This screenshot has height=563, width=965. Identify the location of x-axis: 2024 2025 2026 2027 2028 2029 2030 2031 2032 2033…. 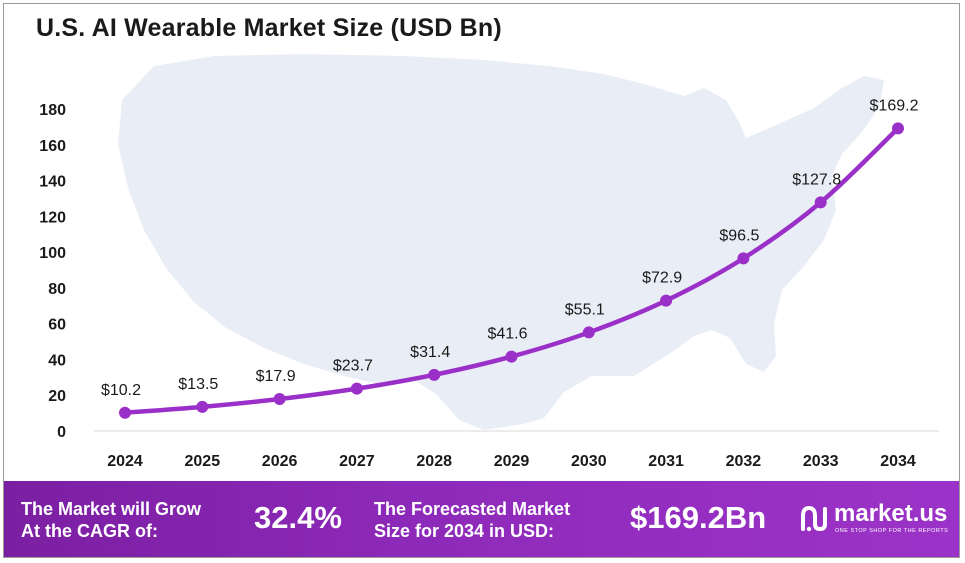
(511, 461).